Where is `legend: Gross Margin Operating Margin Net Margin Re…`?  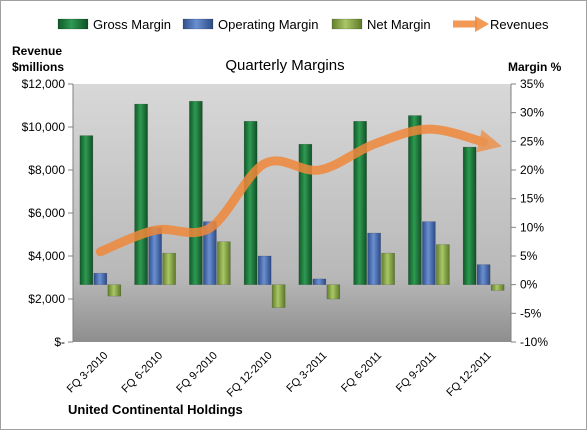 legend: Gross Margin Operating Margin Net Margin Re… is located at coordinates (303, 24).